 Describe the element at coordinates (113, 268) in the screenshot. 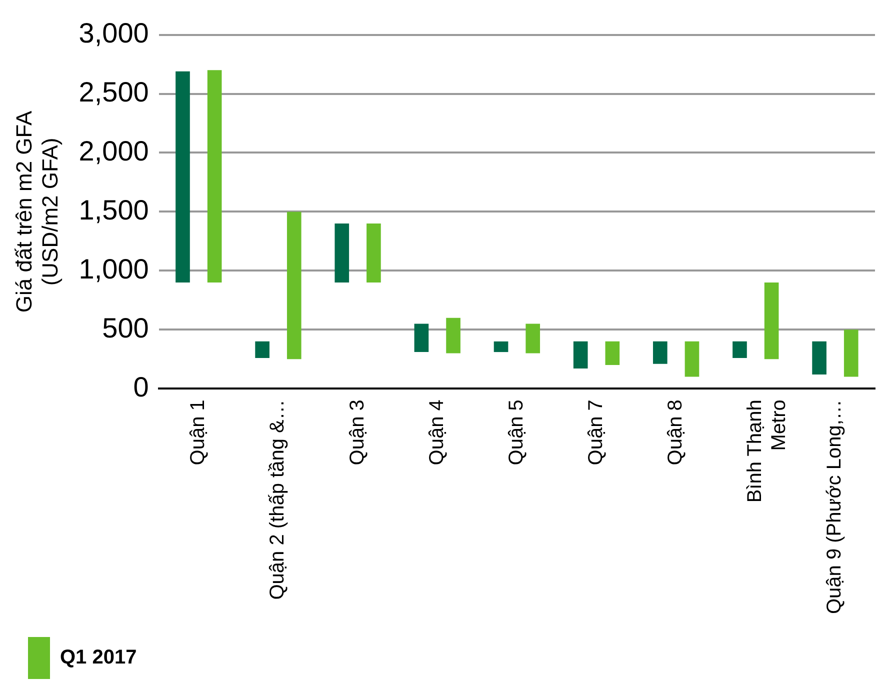

I see `y-tick-label: 1,000` at that location.